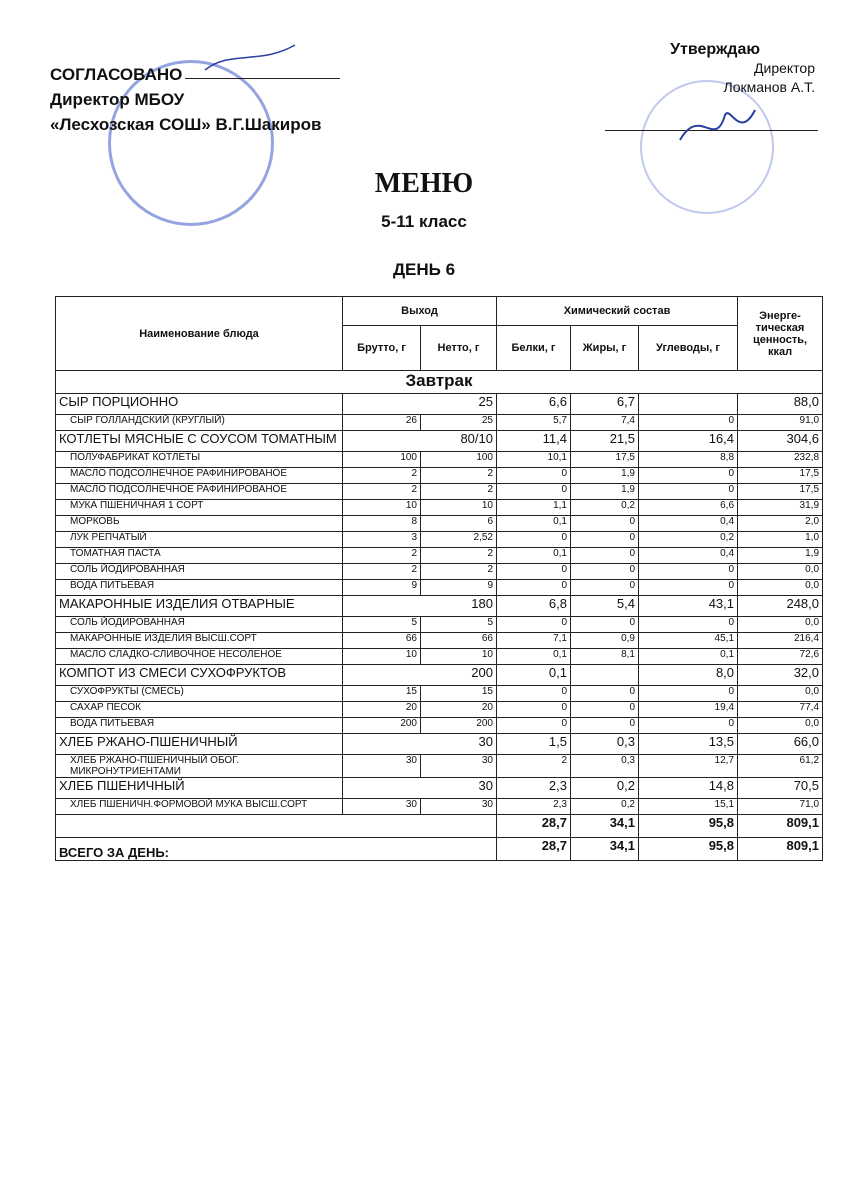 Image resolution: width=848 pixels, height=1200 pixels. I want to click on ingredient-row: СУХОФРУКТЫ (СМЕСЬ) 15 15 0 0 0 0,0, so click(439, 693).